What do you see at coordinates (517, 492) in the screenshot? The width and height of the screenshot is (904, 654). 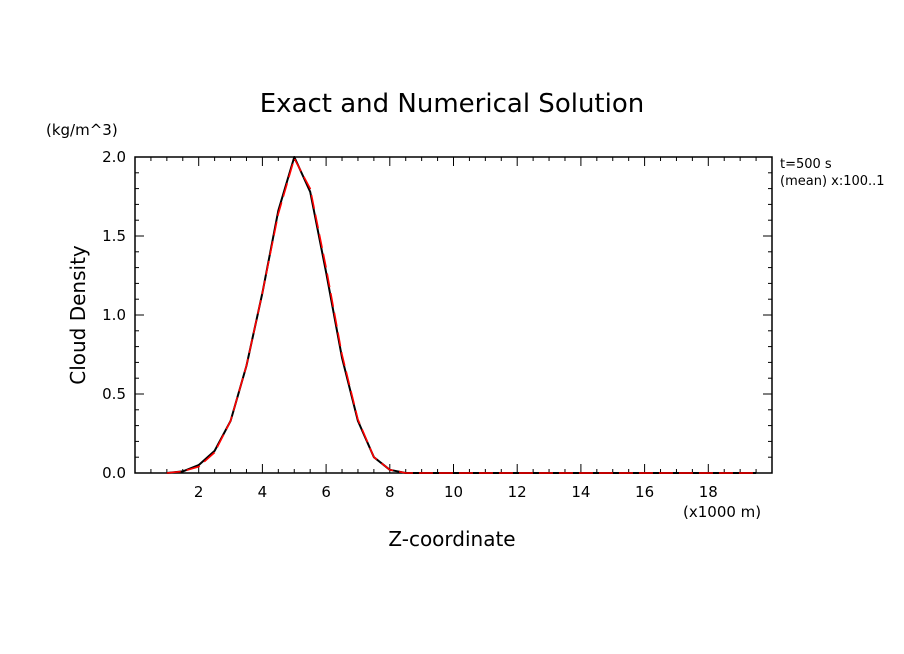 I see `x-tick-label: 12` at bounding box center [517, 492].